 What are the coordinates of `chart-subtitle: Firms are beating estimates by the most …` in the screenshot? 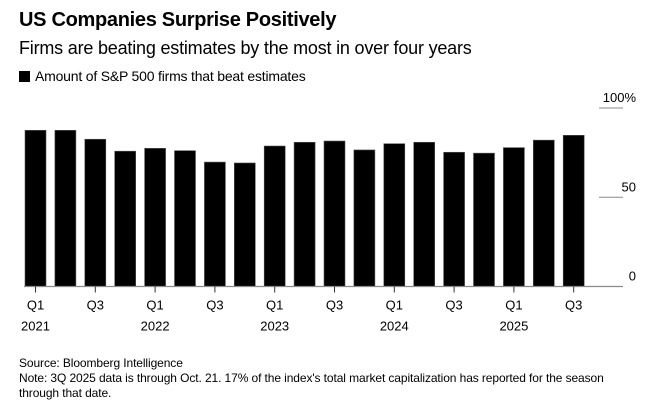 It's located at (245, 48).